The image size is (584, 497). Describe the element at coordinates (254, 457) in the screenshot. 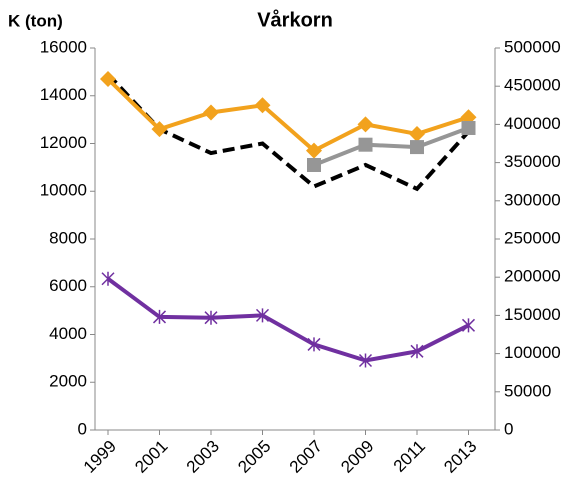

I see `x-tick-label: 2005` at that location.